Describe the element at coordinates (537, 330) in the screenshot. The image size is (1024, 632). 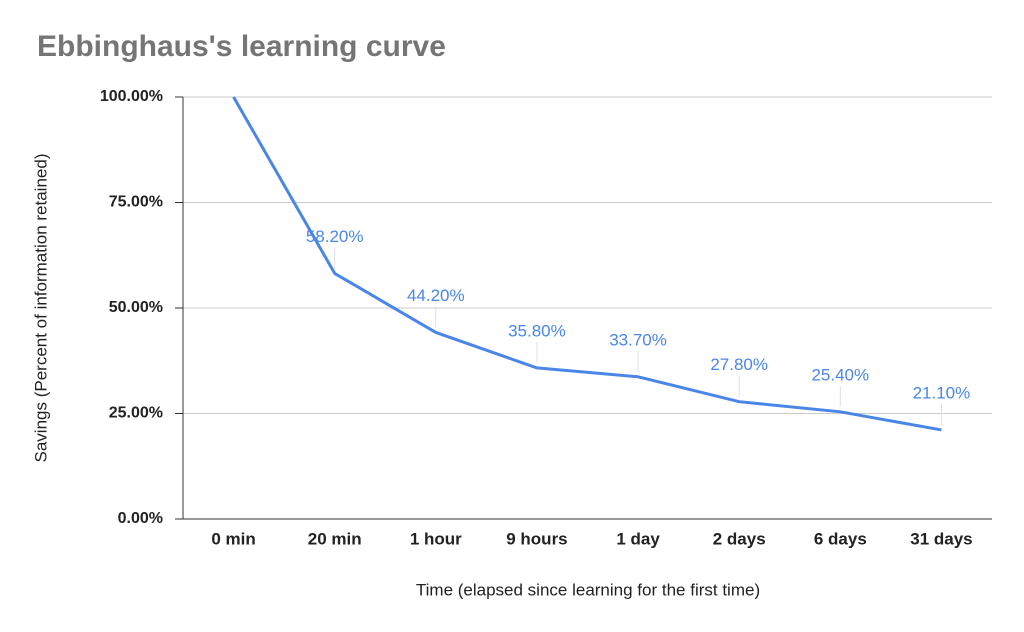
I see `data-label: 35.80%` at that location.